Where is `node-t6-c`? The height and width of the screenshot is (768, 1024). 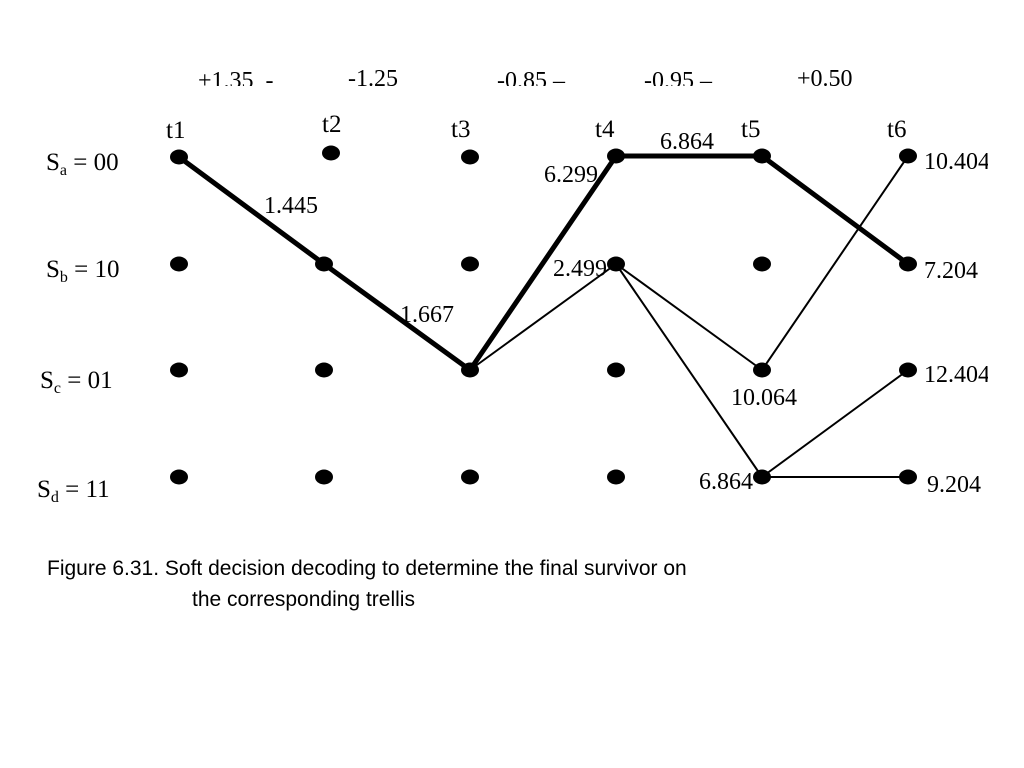
node-t6-c is located at coordinates (908, 370).